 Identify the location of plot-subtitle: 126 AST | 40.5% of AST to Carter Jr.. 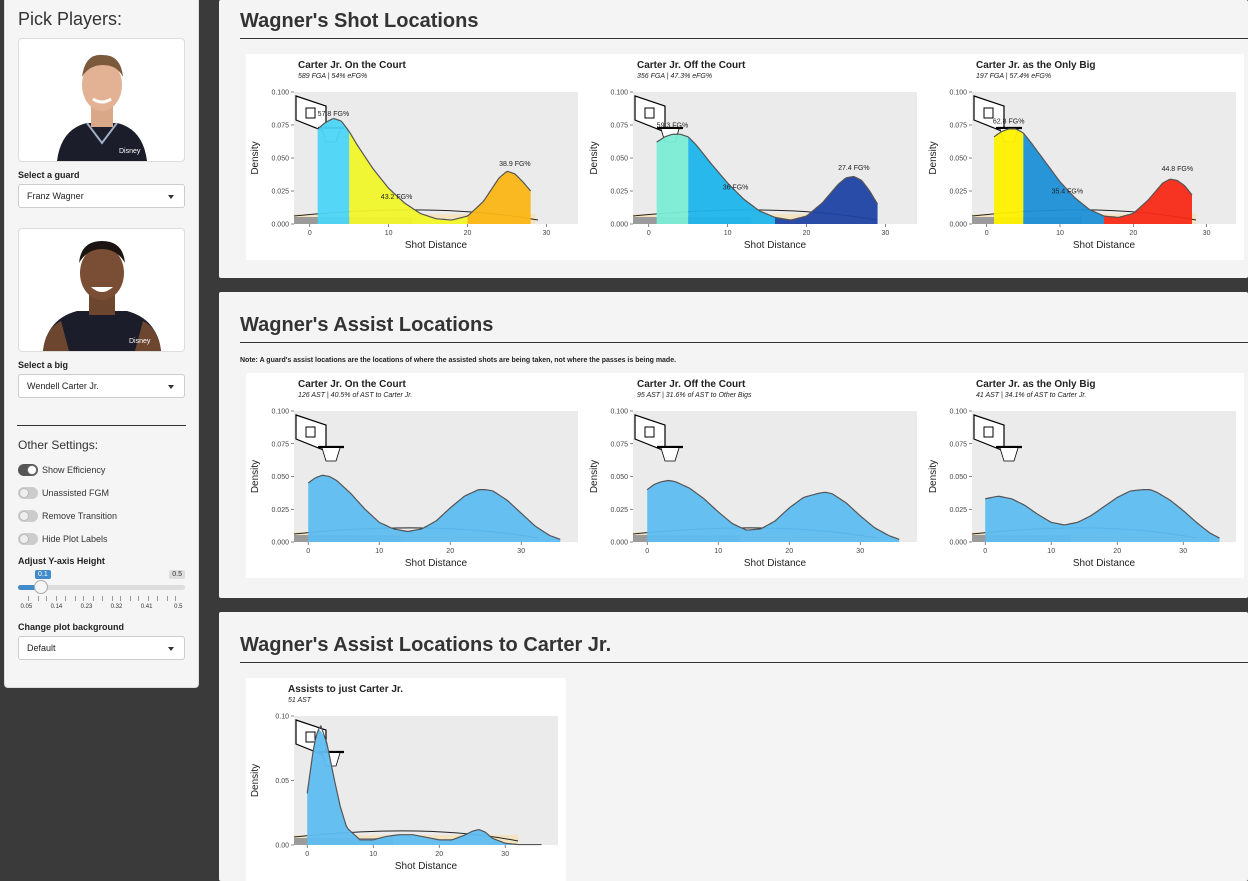
(355, 395).